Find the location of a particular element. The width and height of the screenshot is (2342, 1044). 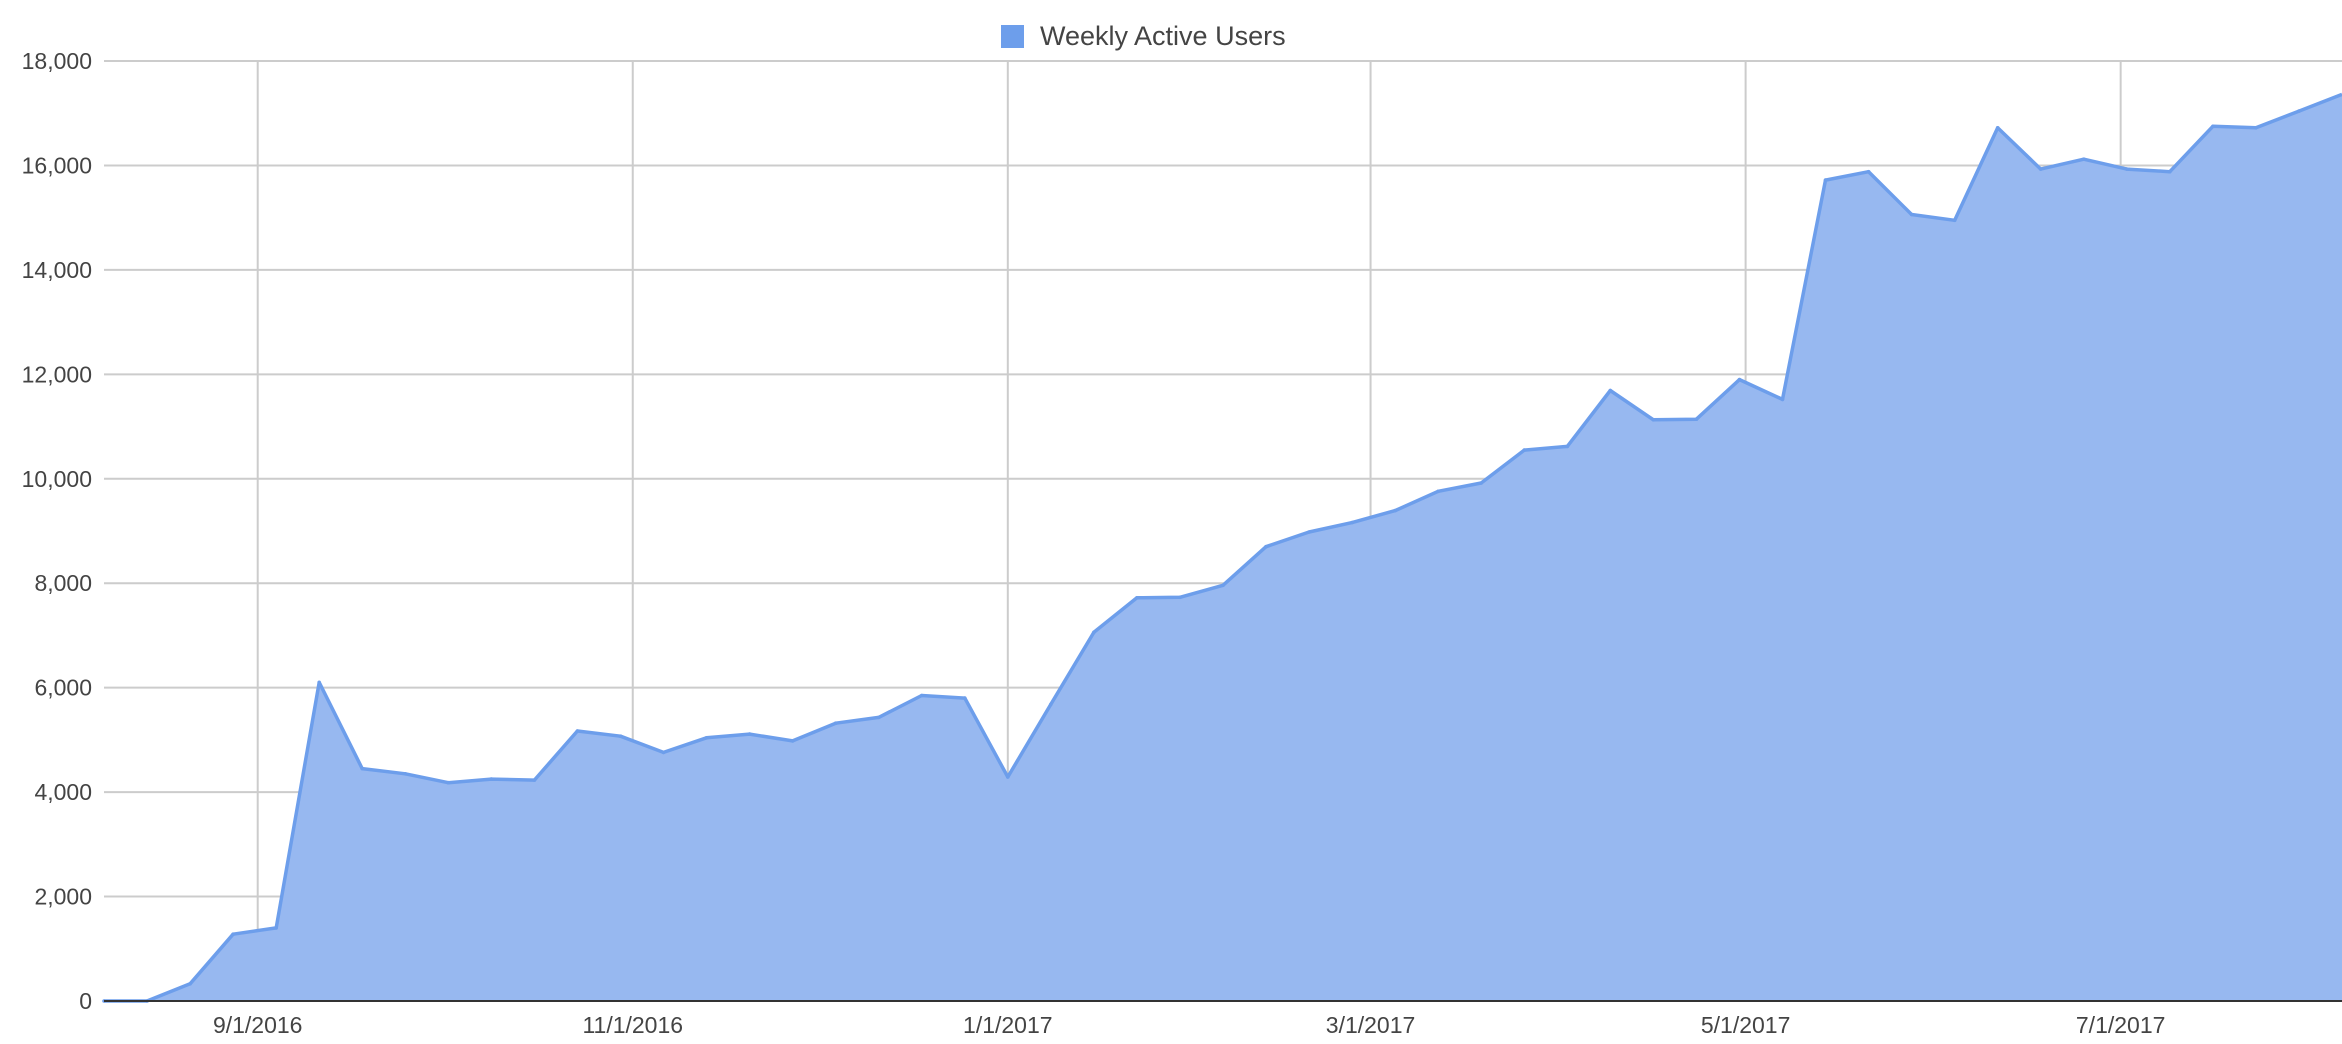

y-tick-label-0: 0 is located at coordinates (85, 1001).